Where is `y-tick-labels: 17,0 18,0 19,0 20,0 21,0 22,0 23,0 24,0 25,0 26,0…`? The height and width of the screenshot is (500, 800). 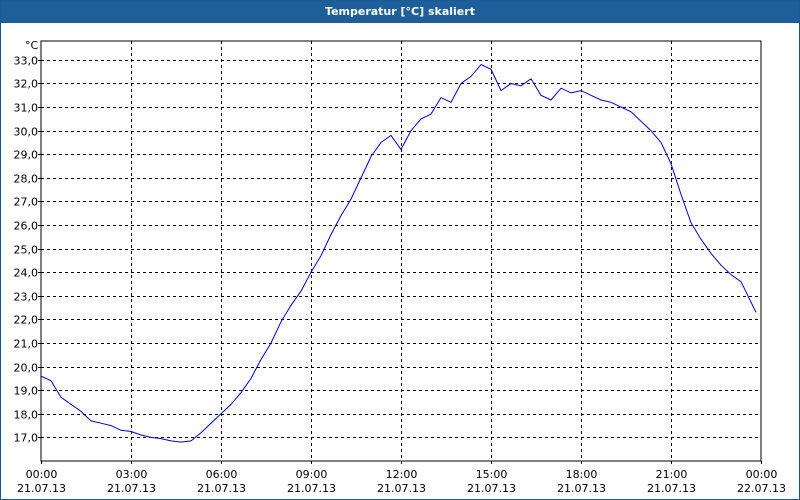
y-tick-labels: 17,0 18,0 19,0 20,0 21,0 22,0 23,0 24,0 25,0 26,0… is located at coordinates (26, 250).